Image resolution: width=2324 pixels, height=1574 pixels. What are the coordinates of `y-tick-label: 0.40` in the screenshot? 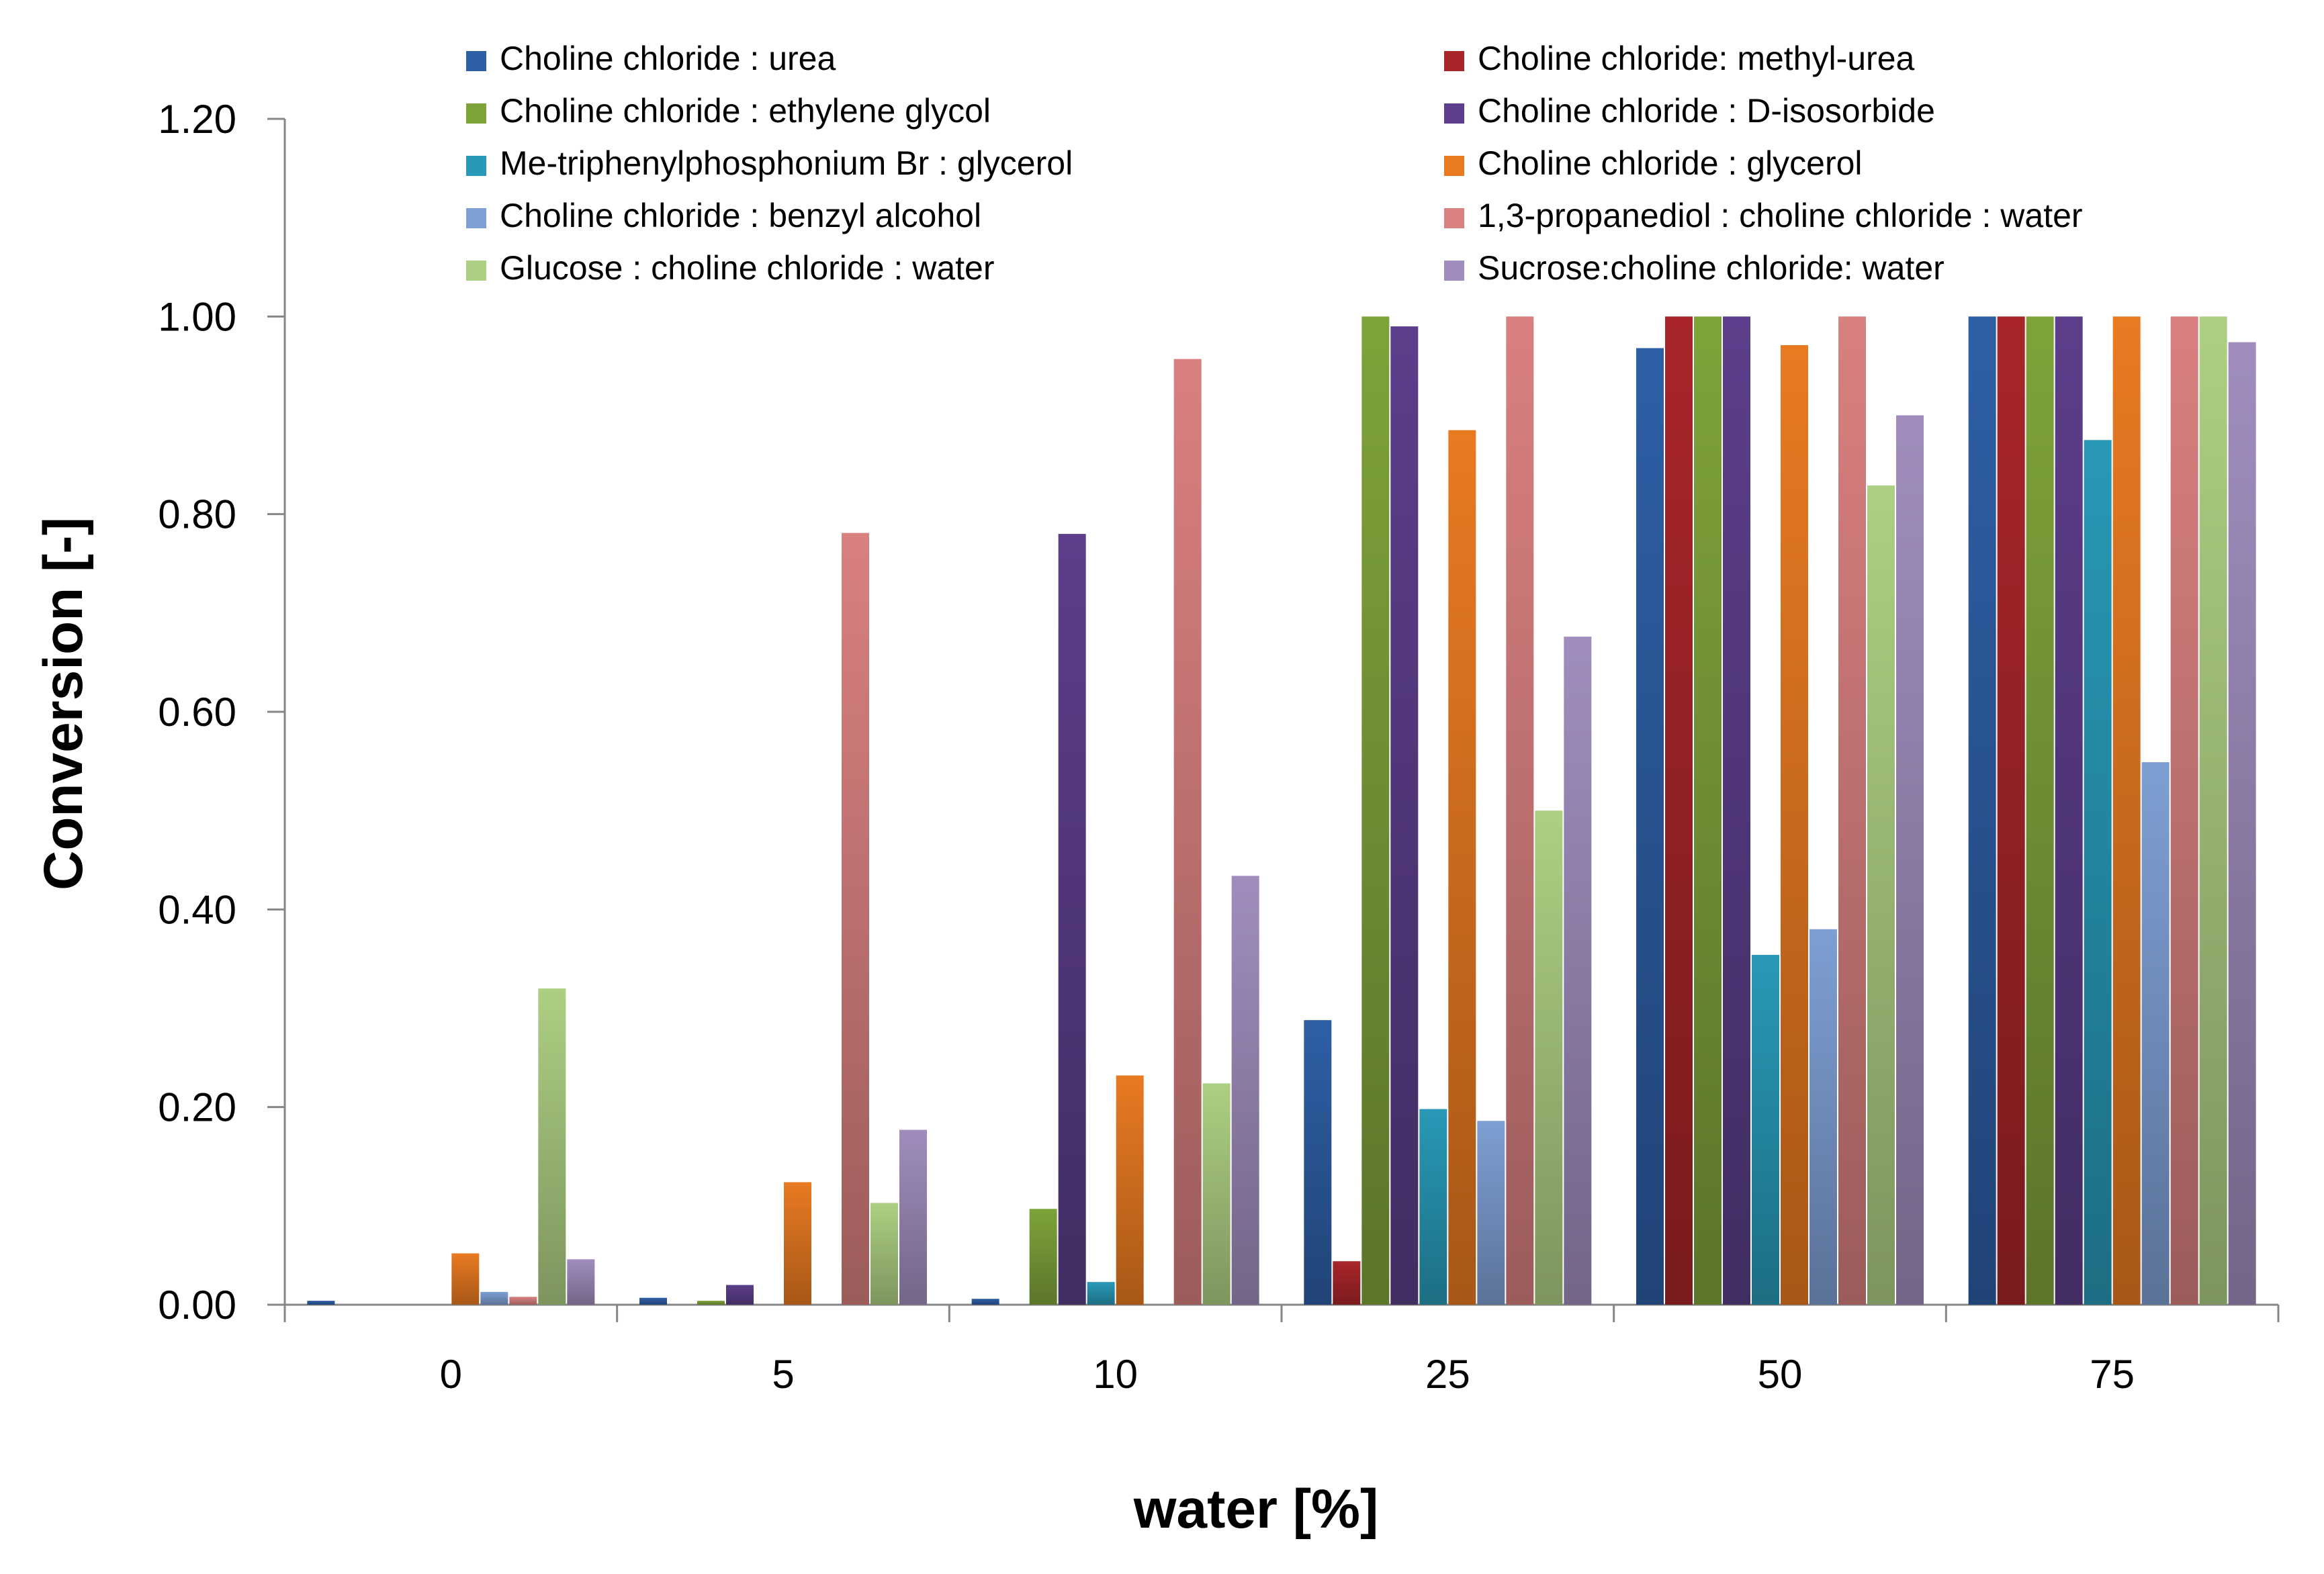 It's located at (197, 910).